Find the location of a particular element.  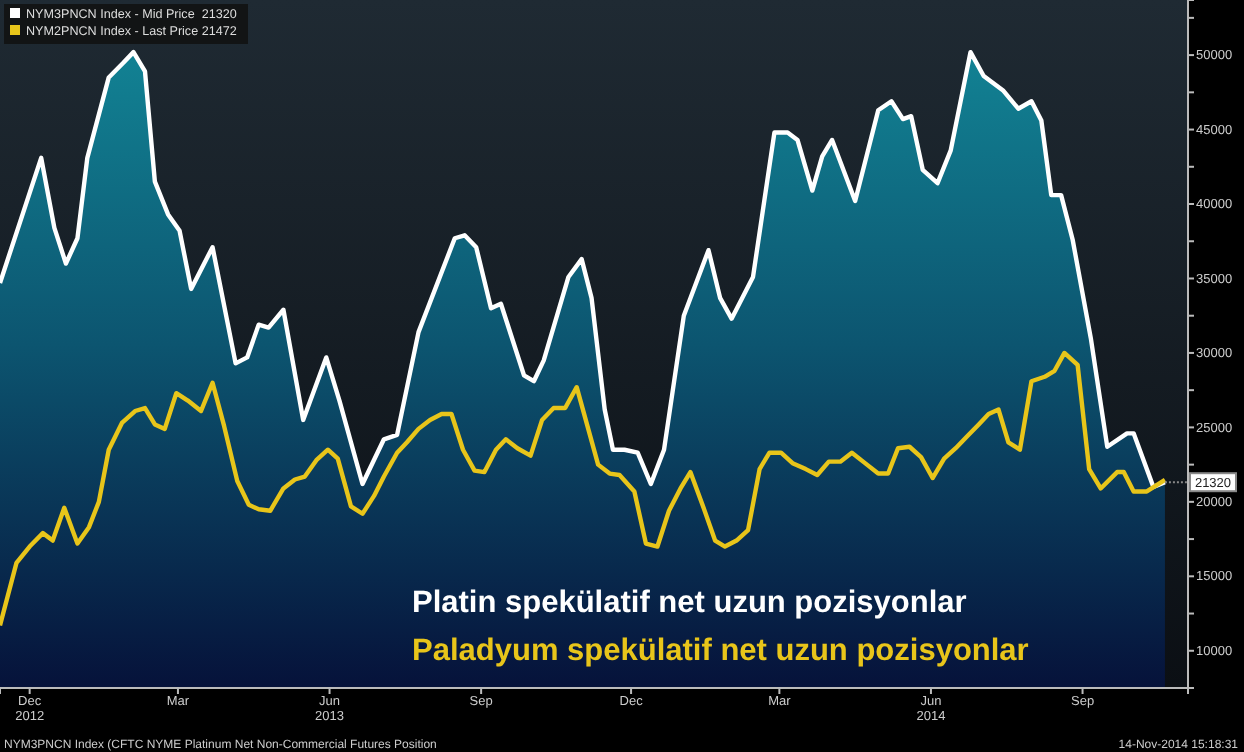

annotation: Paladyum spekülatif net uzun pozisyonlar is located at coordinates (720, 651).